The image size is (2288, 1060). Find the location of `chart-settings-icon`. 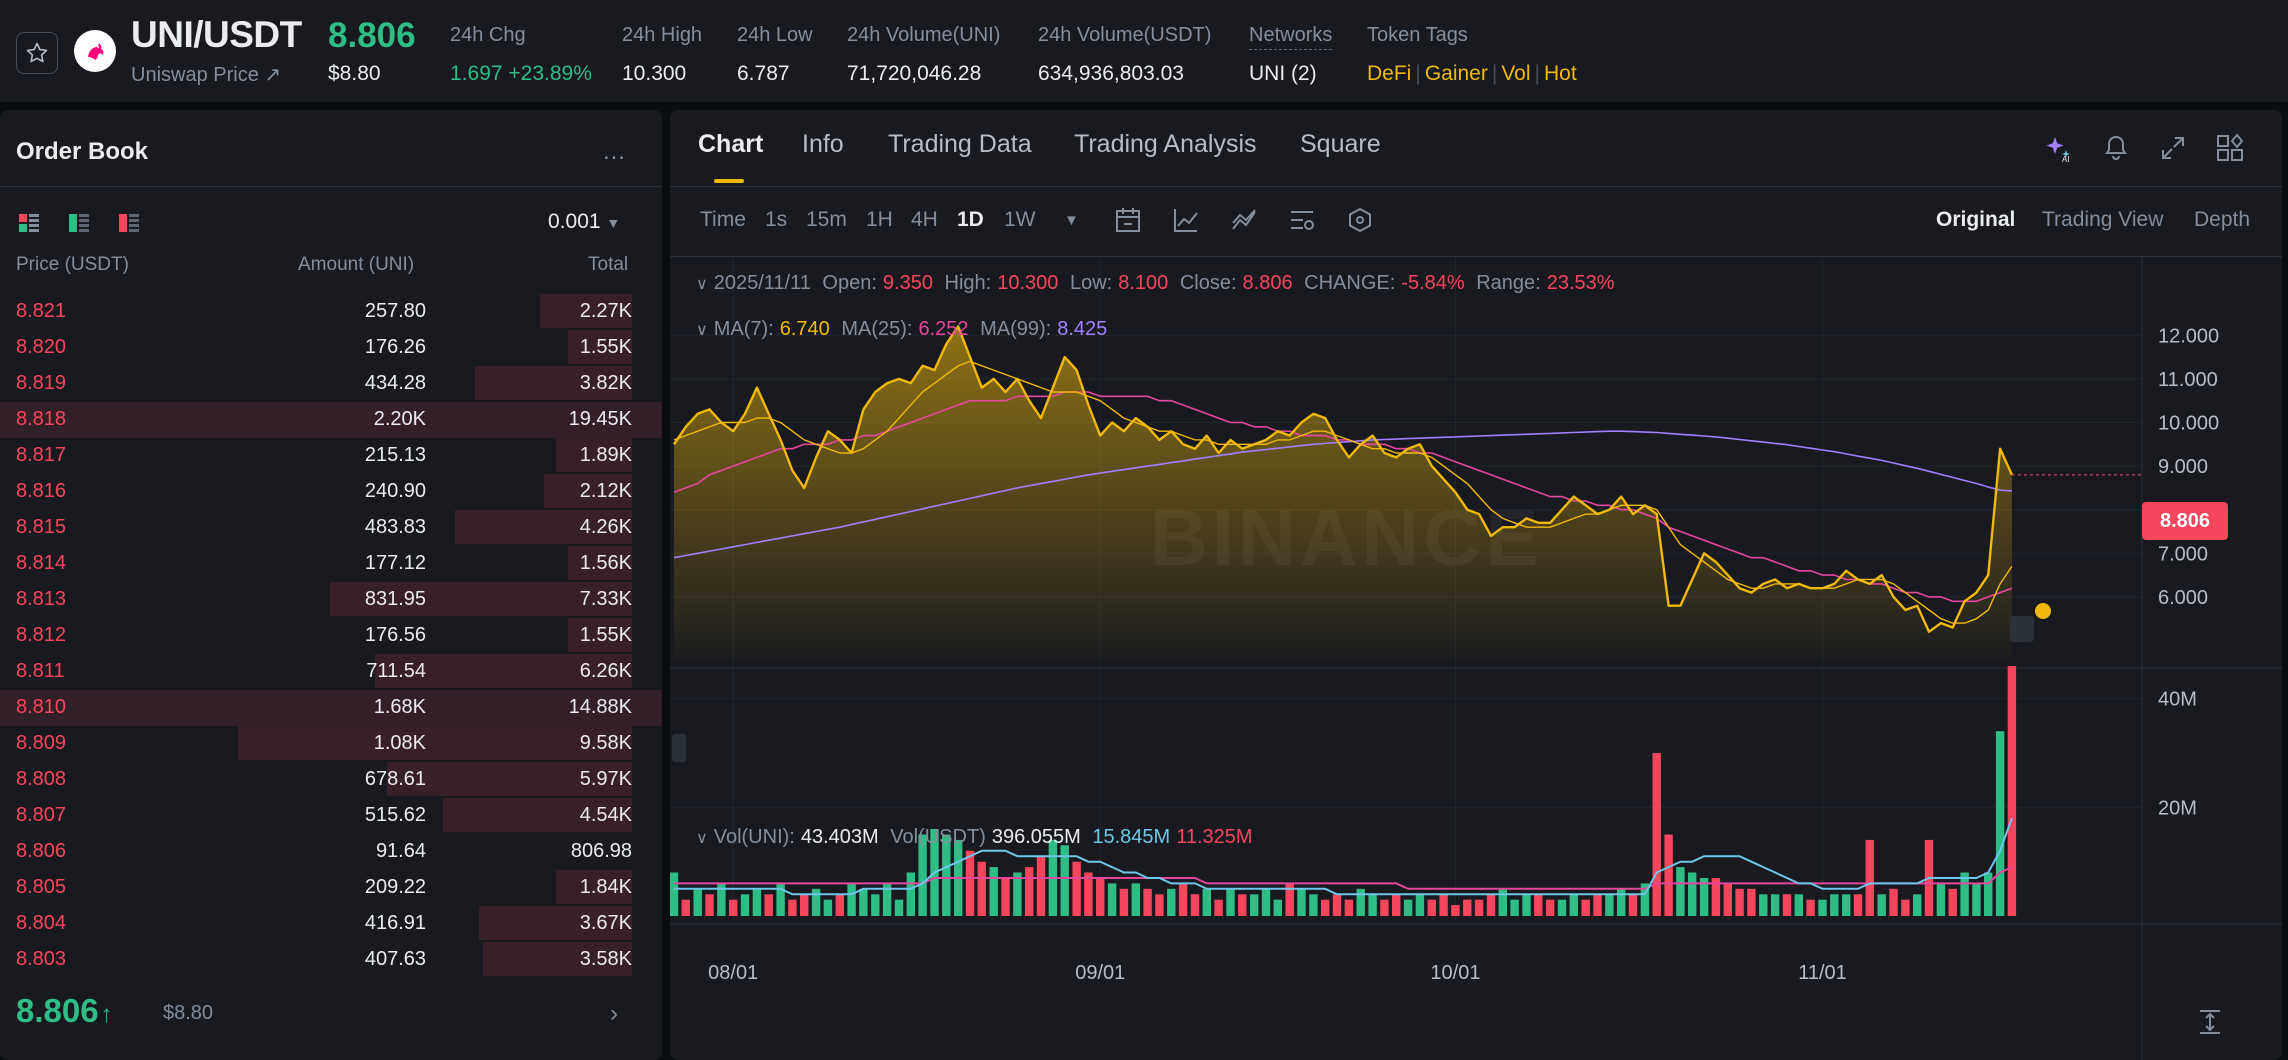

chart-settings-icon is located at coordinates (1302, 220).